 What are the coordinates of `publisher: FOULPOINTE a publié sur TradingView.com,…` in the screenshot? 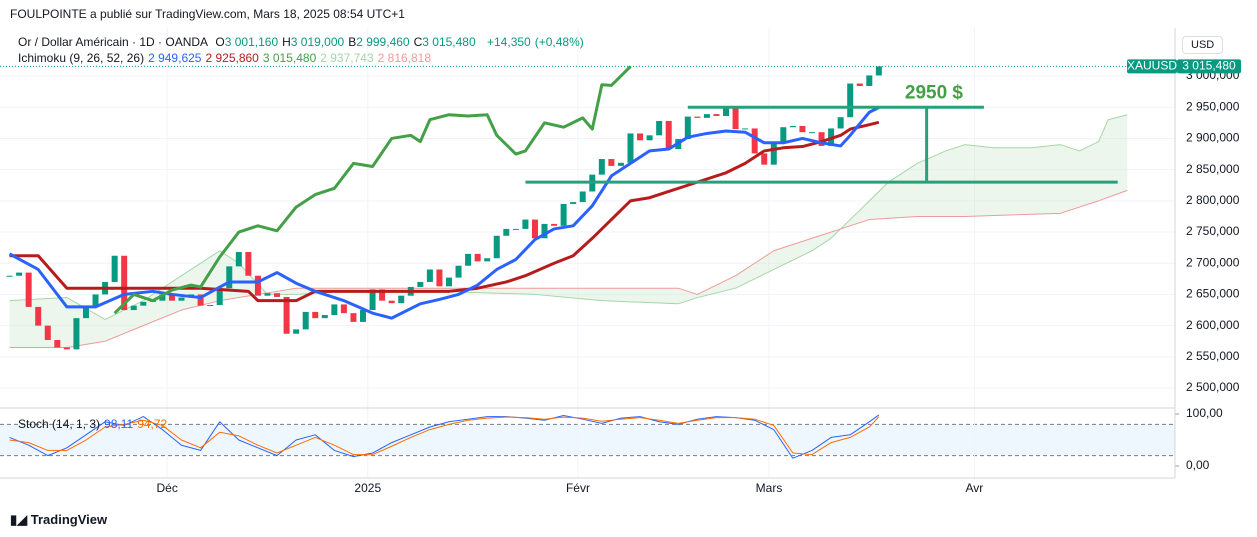 It's located at (207, 14).